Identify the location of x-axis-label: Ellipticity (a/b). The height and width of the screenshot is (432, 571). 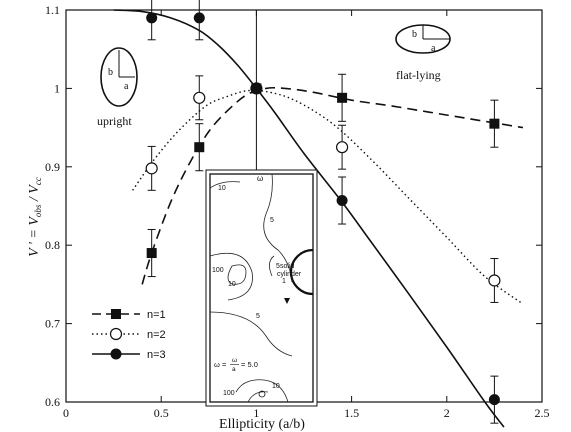
(262, 424).